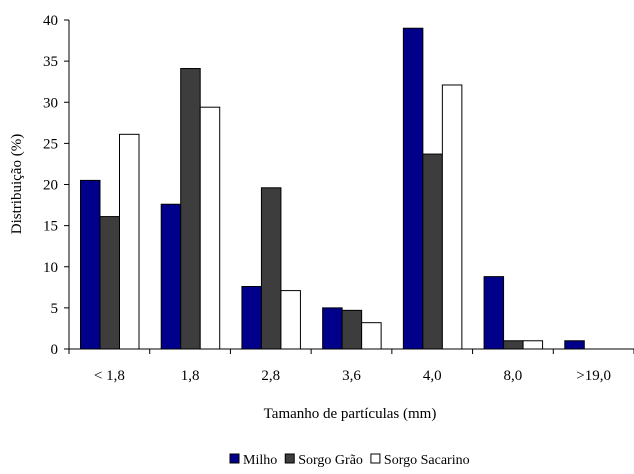 This screenshot has height=474, width=634. What do you see at coordinates (190, 376) in the screenshot?
I see `x-tick-label: 1,8` at bounding box center [190, 376].